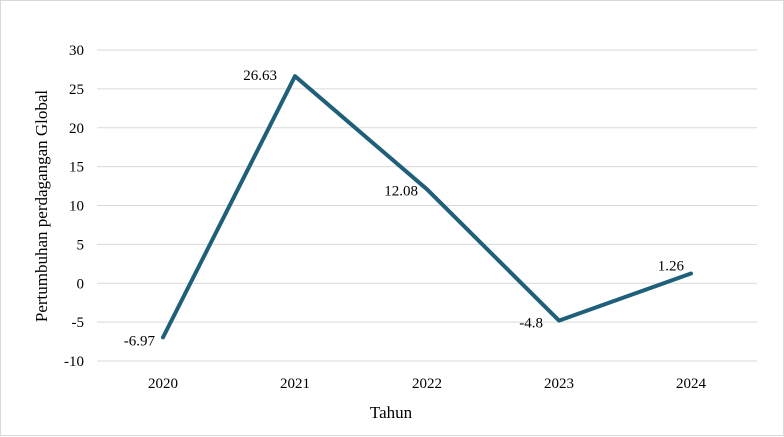 This screenshot has height=437, width=784. I want to click on y-tick-label: 20, so click(76, 129).